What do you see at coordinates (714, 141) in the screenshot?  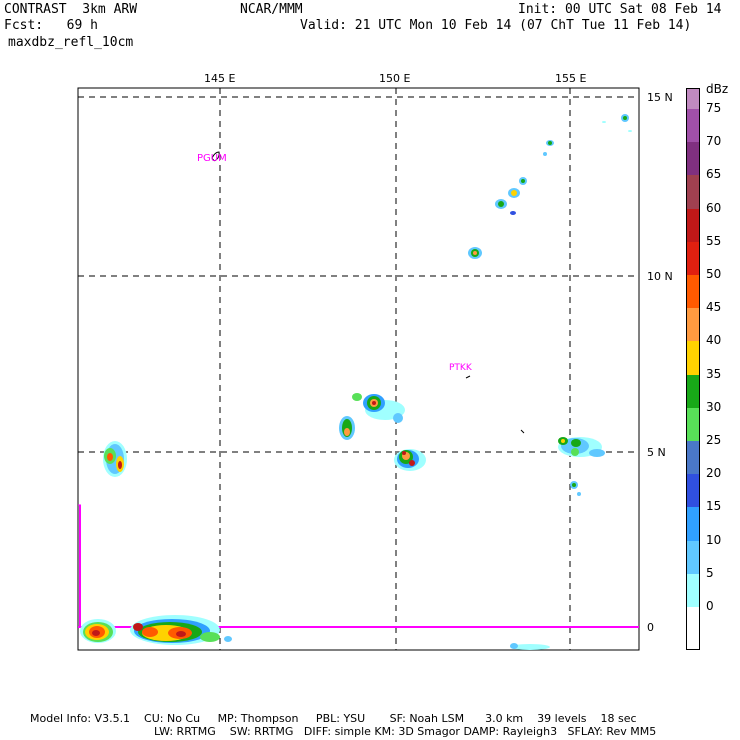 I see `colorbar-level-label: 70` at bounding box center [714, 141].